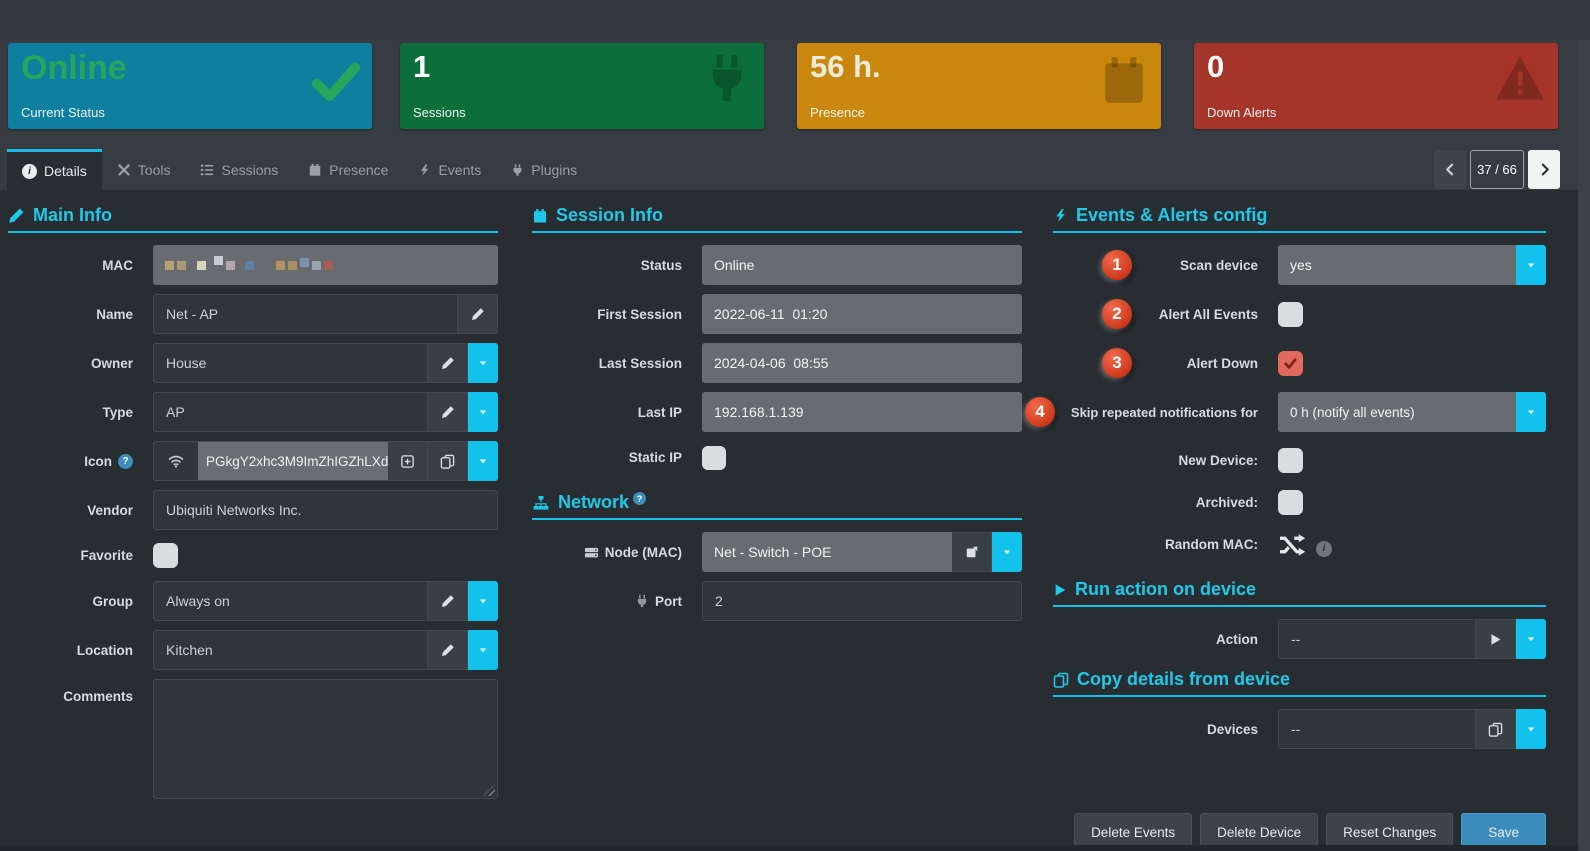  What do you see at coordinates (1232, 729) in the screenshot?
I see `devices-label: Devices` at bounding box center [1232, 729].